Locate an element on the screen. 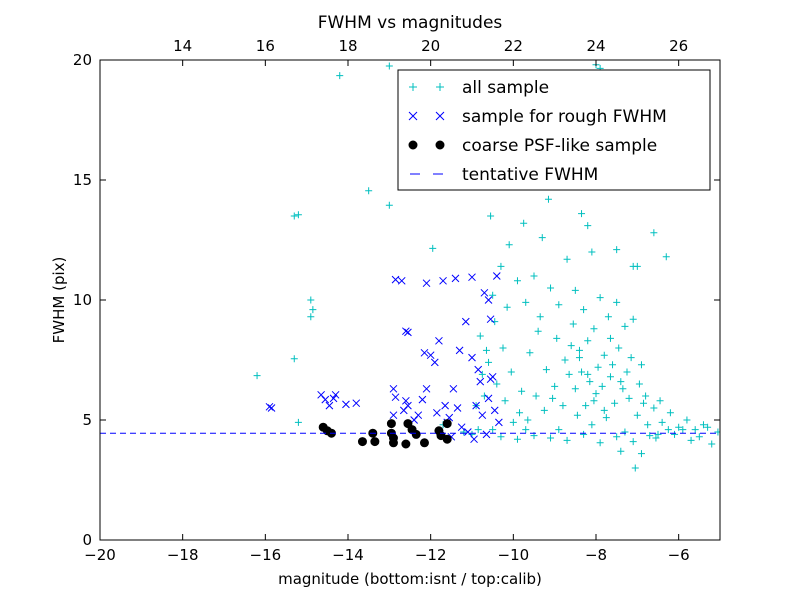  top-tick-label: 26 is located at coordinates (678, 46).